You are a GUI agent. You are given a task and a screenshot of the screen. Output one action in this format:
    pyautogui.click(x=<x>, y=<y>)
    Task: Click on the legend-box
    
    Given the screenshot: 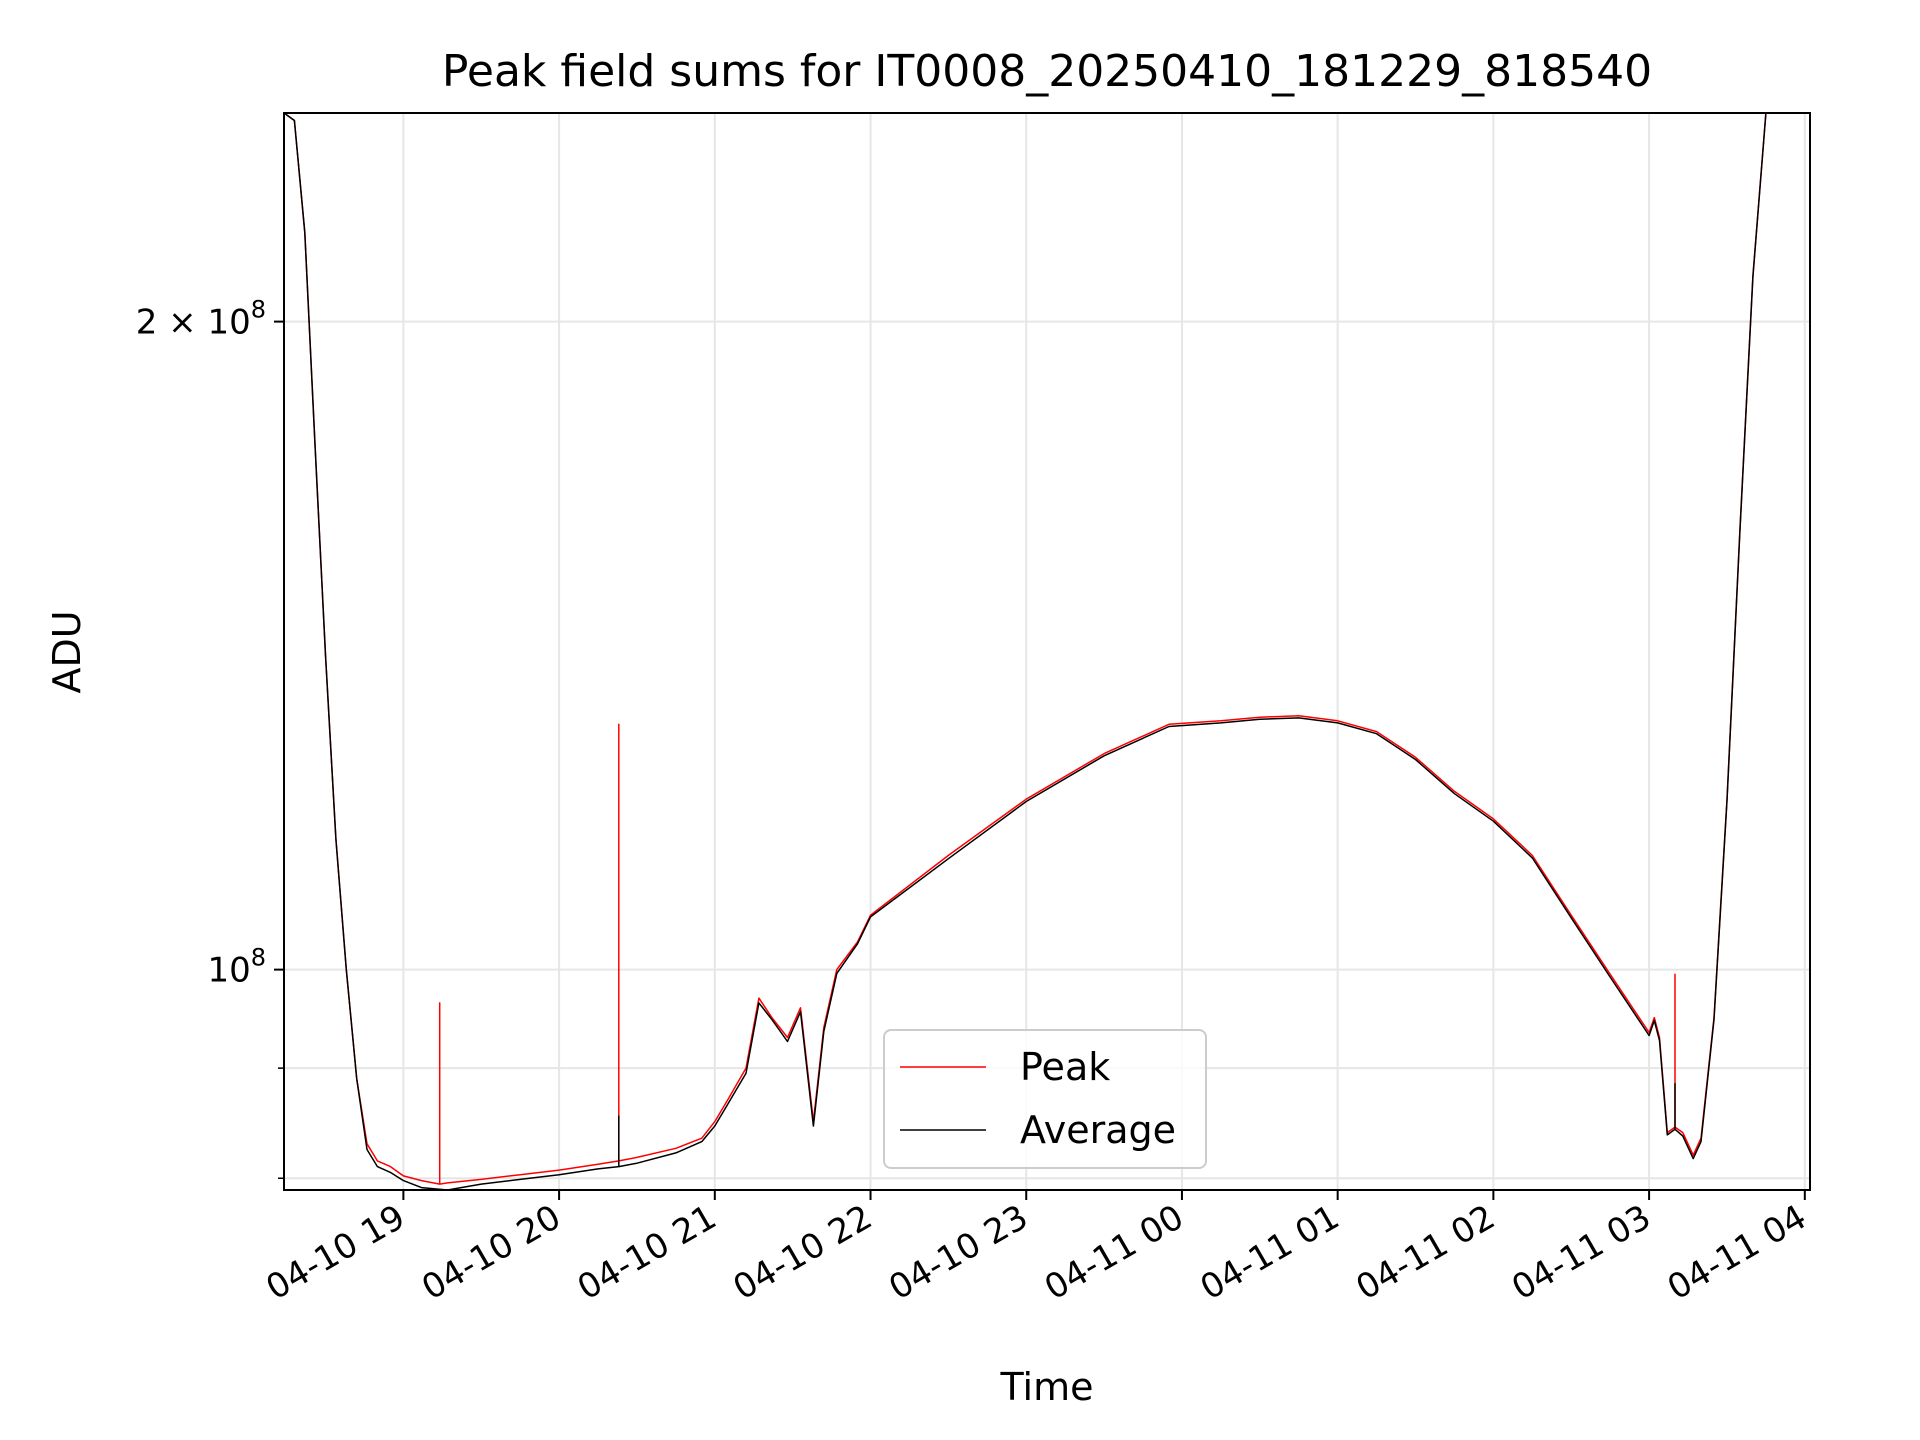 What is the action you would take?
    pyautogui.click(x=1045, y=1099)
    